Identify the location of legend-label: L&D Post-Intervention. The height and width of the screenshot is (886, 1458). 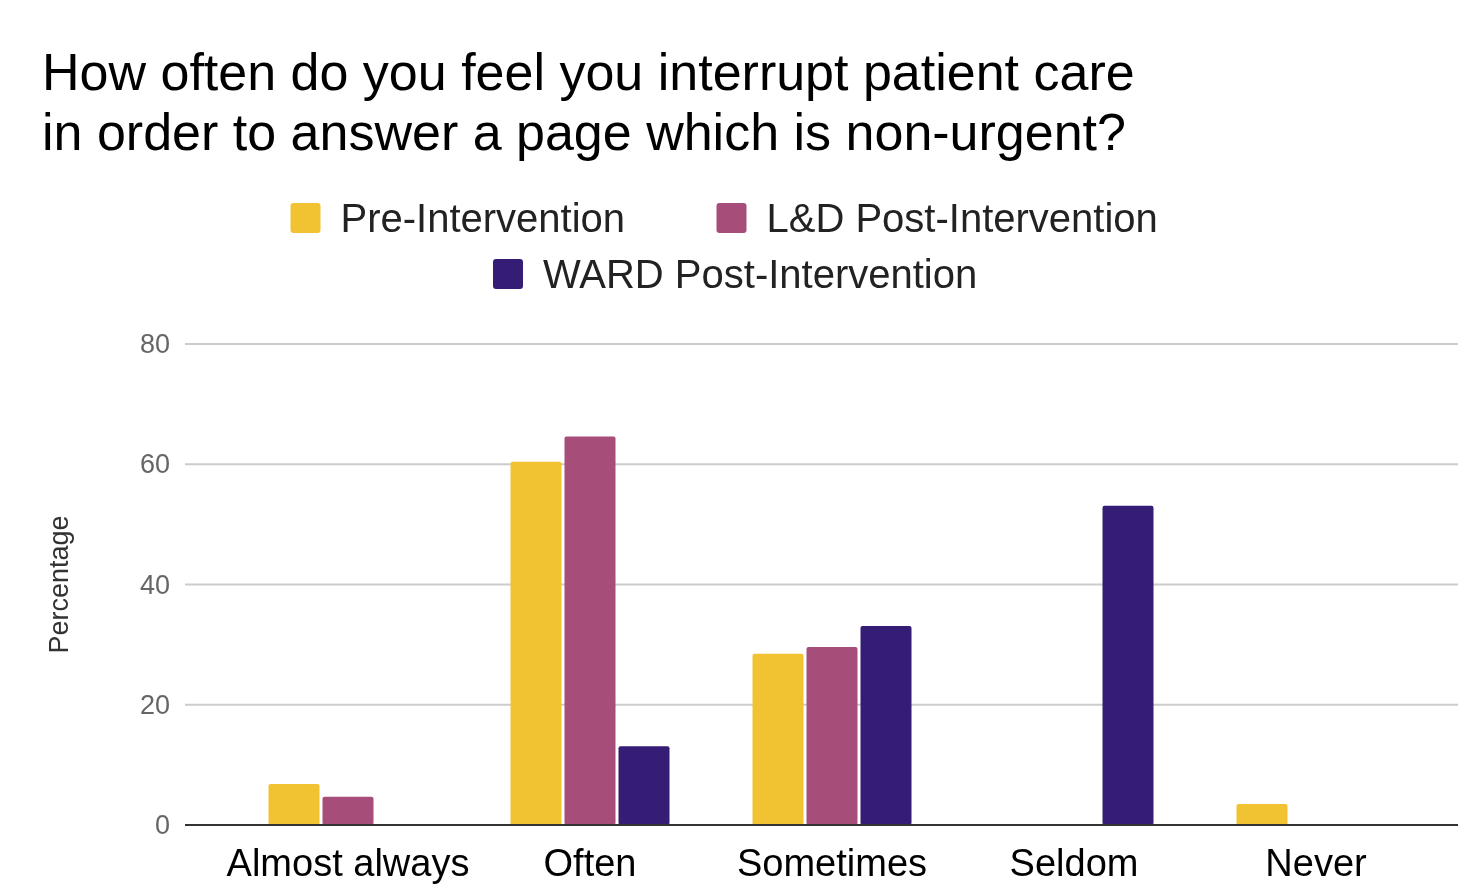
(962, 218).